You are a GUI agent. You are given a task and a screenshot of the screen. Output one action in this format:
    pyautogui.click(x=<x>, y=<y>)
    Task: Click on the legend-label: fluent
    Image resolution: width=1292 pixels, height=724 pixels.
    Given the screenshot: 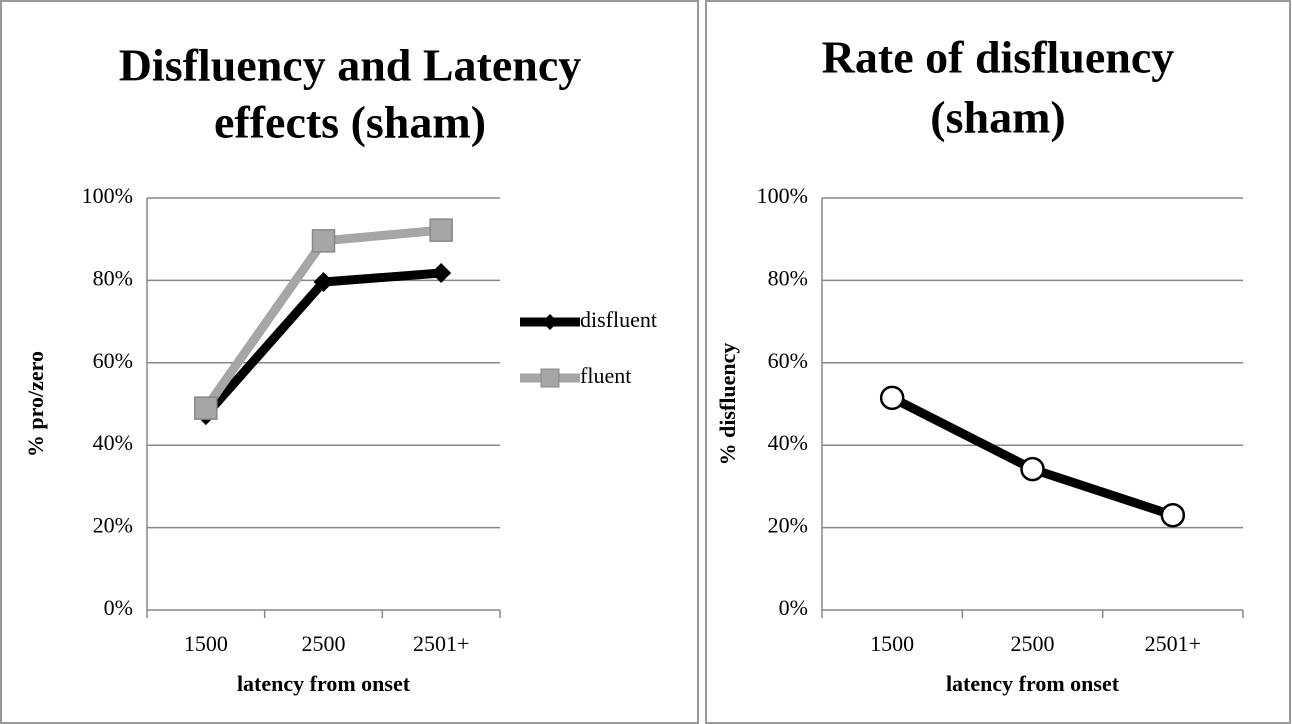 What is the action you would take?
    pyautogui.click(x=605, y=375)
    